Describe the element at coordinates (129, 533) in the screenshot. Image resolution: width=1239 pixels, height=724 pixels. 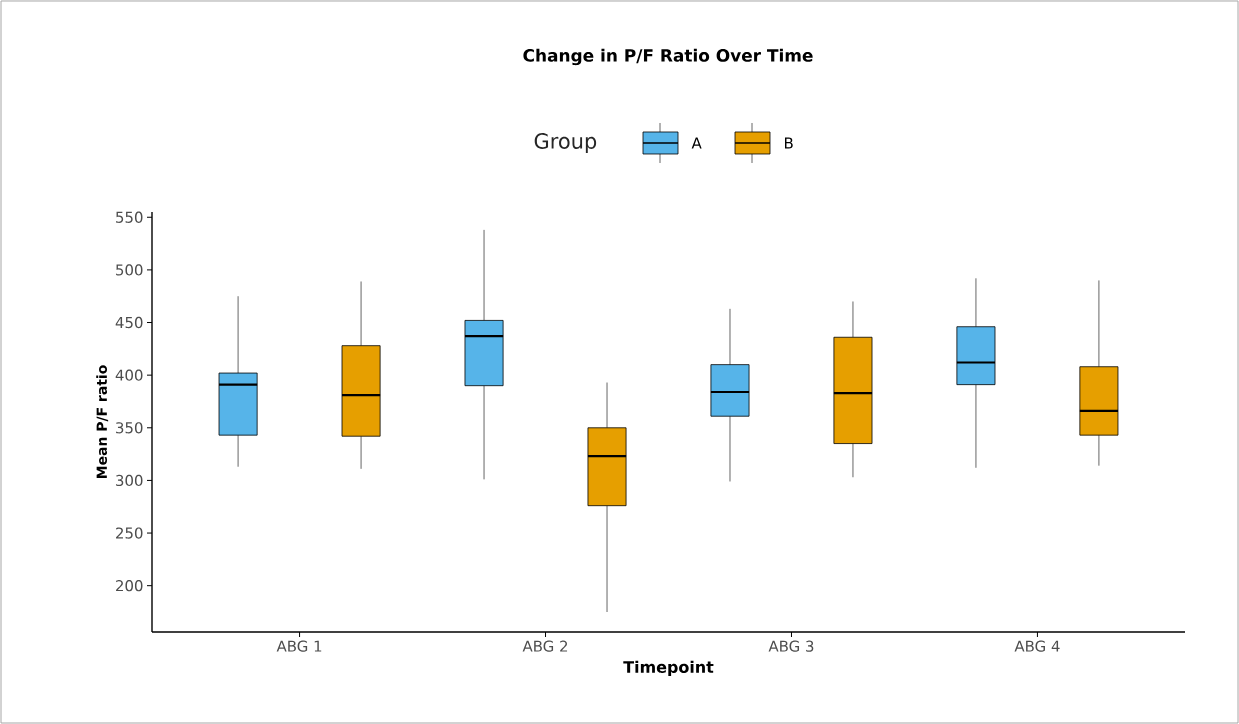
I see `y-tick-label: 250` at that location.